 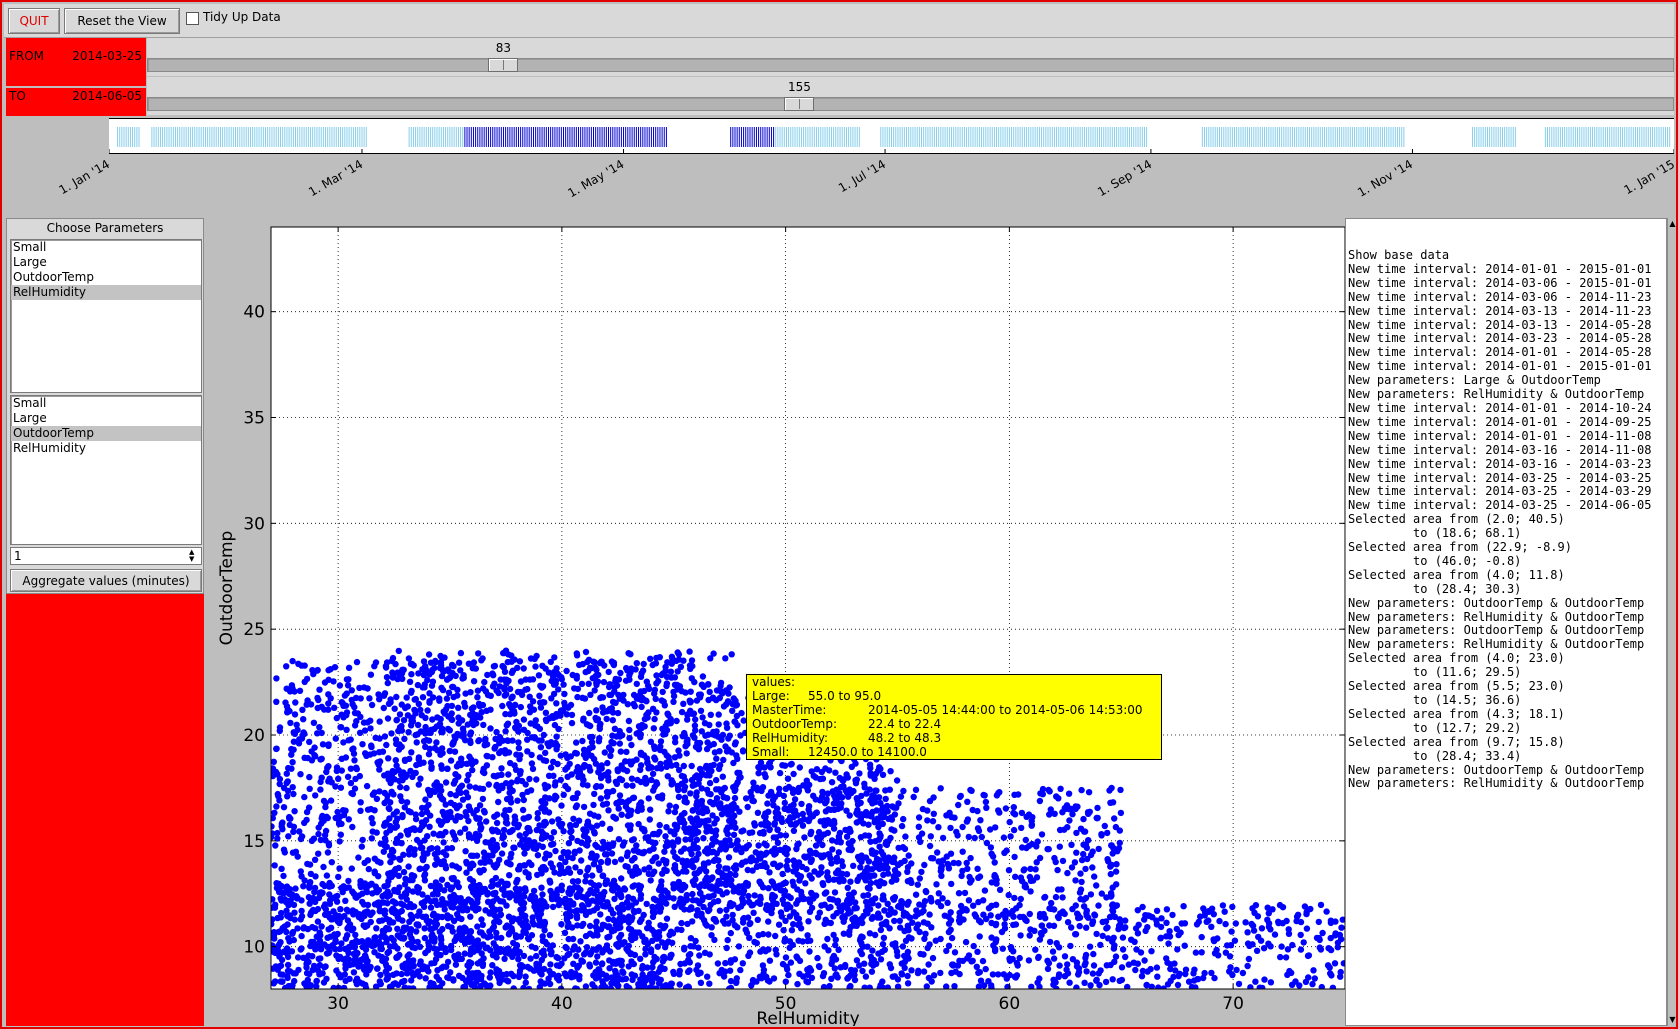 What do you see at coordinates (106, 316) in the screenshot?
I see `x-parameter-list: Small Large OutdoorTemp RelHumidity` at bounding box center [106, 316].